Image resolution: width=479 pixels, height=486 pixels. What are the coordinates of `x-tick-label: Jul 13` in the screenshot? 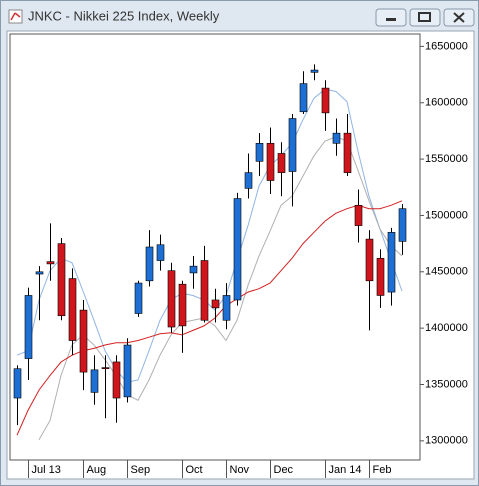 It's located at (46, 470).